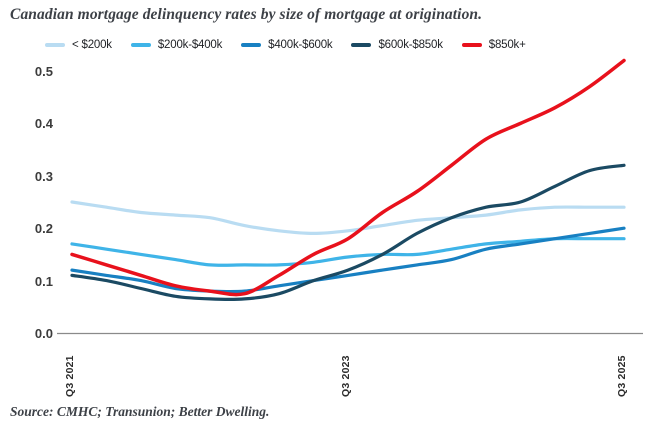 The width and height of the screenshot is (660, 437). Describe the element at coordinates (348, 217) in the screenshot. I see `series-line-200k` at that location.